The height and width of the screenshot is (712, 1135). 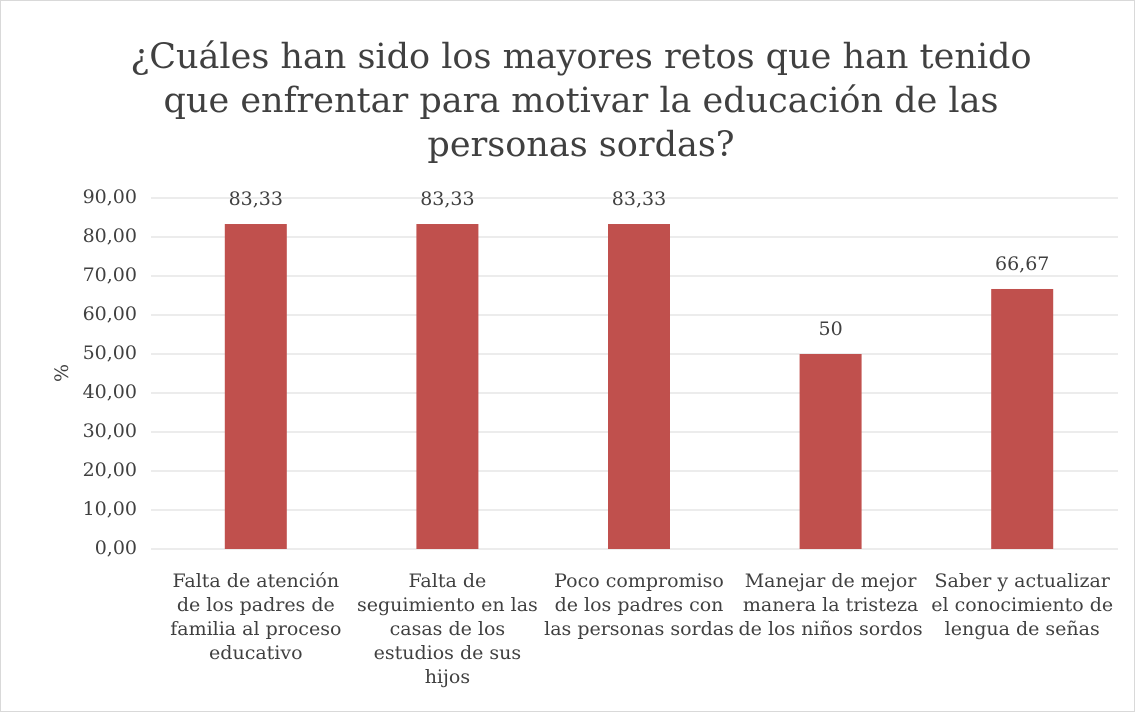 What do you see at coordinates (110, 470) in the screenshot?
I see `y-tick-label: 20,00` at bounding box center [110, 470].